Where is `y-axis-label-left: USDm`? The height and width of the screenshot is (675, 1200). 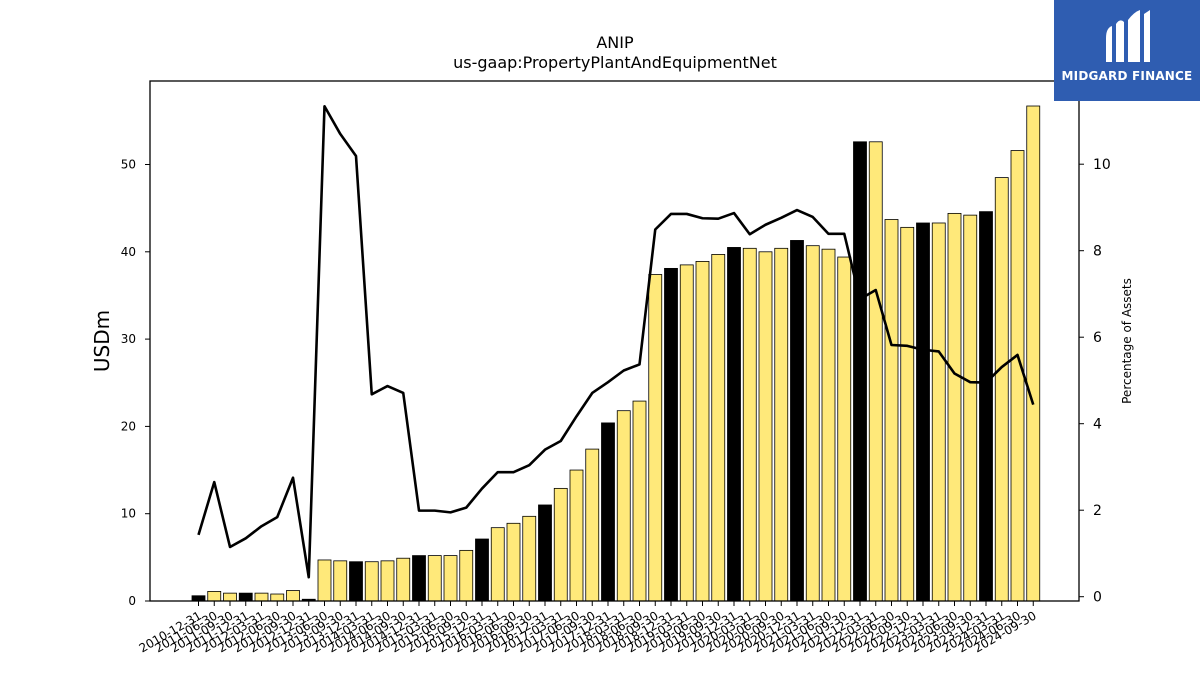 y-axis-label-left: USDm is located at coordinates (102, 341).